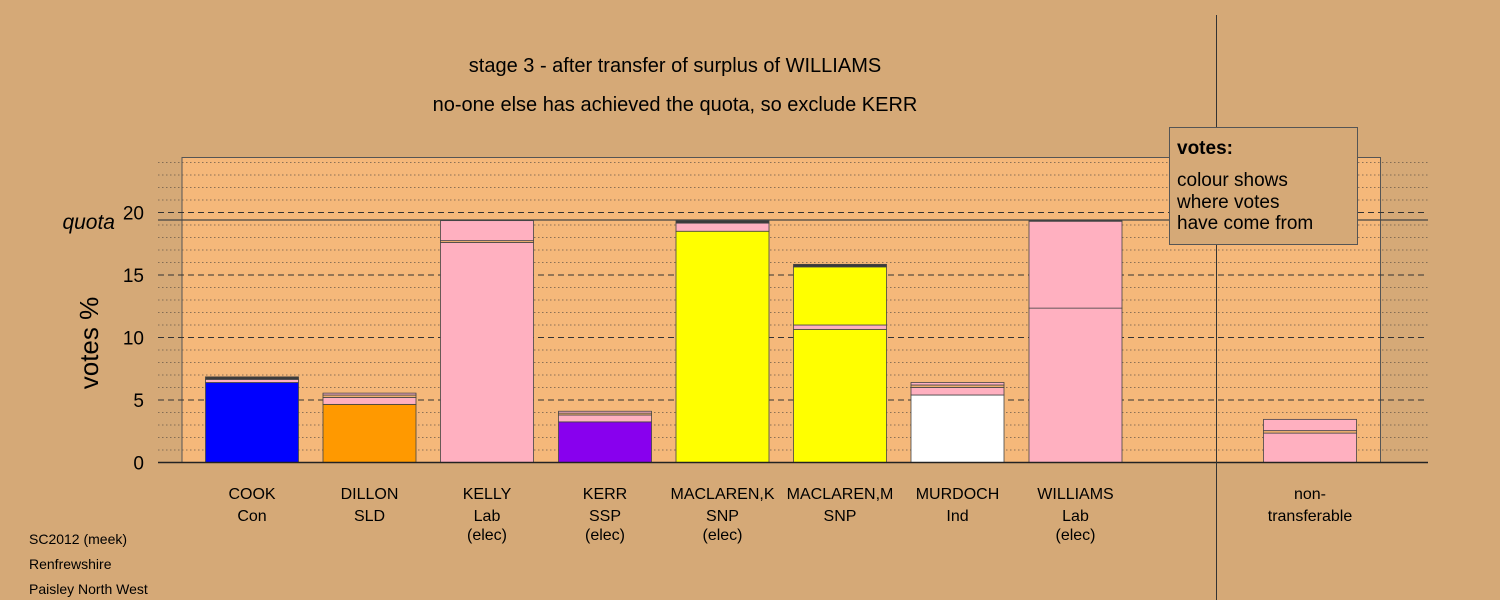 The image size is (1500, 600). What do you see at coordinates (88, 589) in the screenshot?
I see `footer-line-3: Paisley North West` at bounding box center [88, 589].